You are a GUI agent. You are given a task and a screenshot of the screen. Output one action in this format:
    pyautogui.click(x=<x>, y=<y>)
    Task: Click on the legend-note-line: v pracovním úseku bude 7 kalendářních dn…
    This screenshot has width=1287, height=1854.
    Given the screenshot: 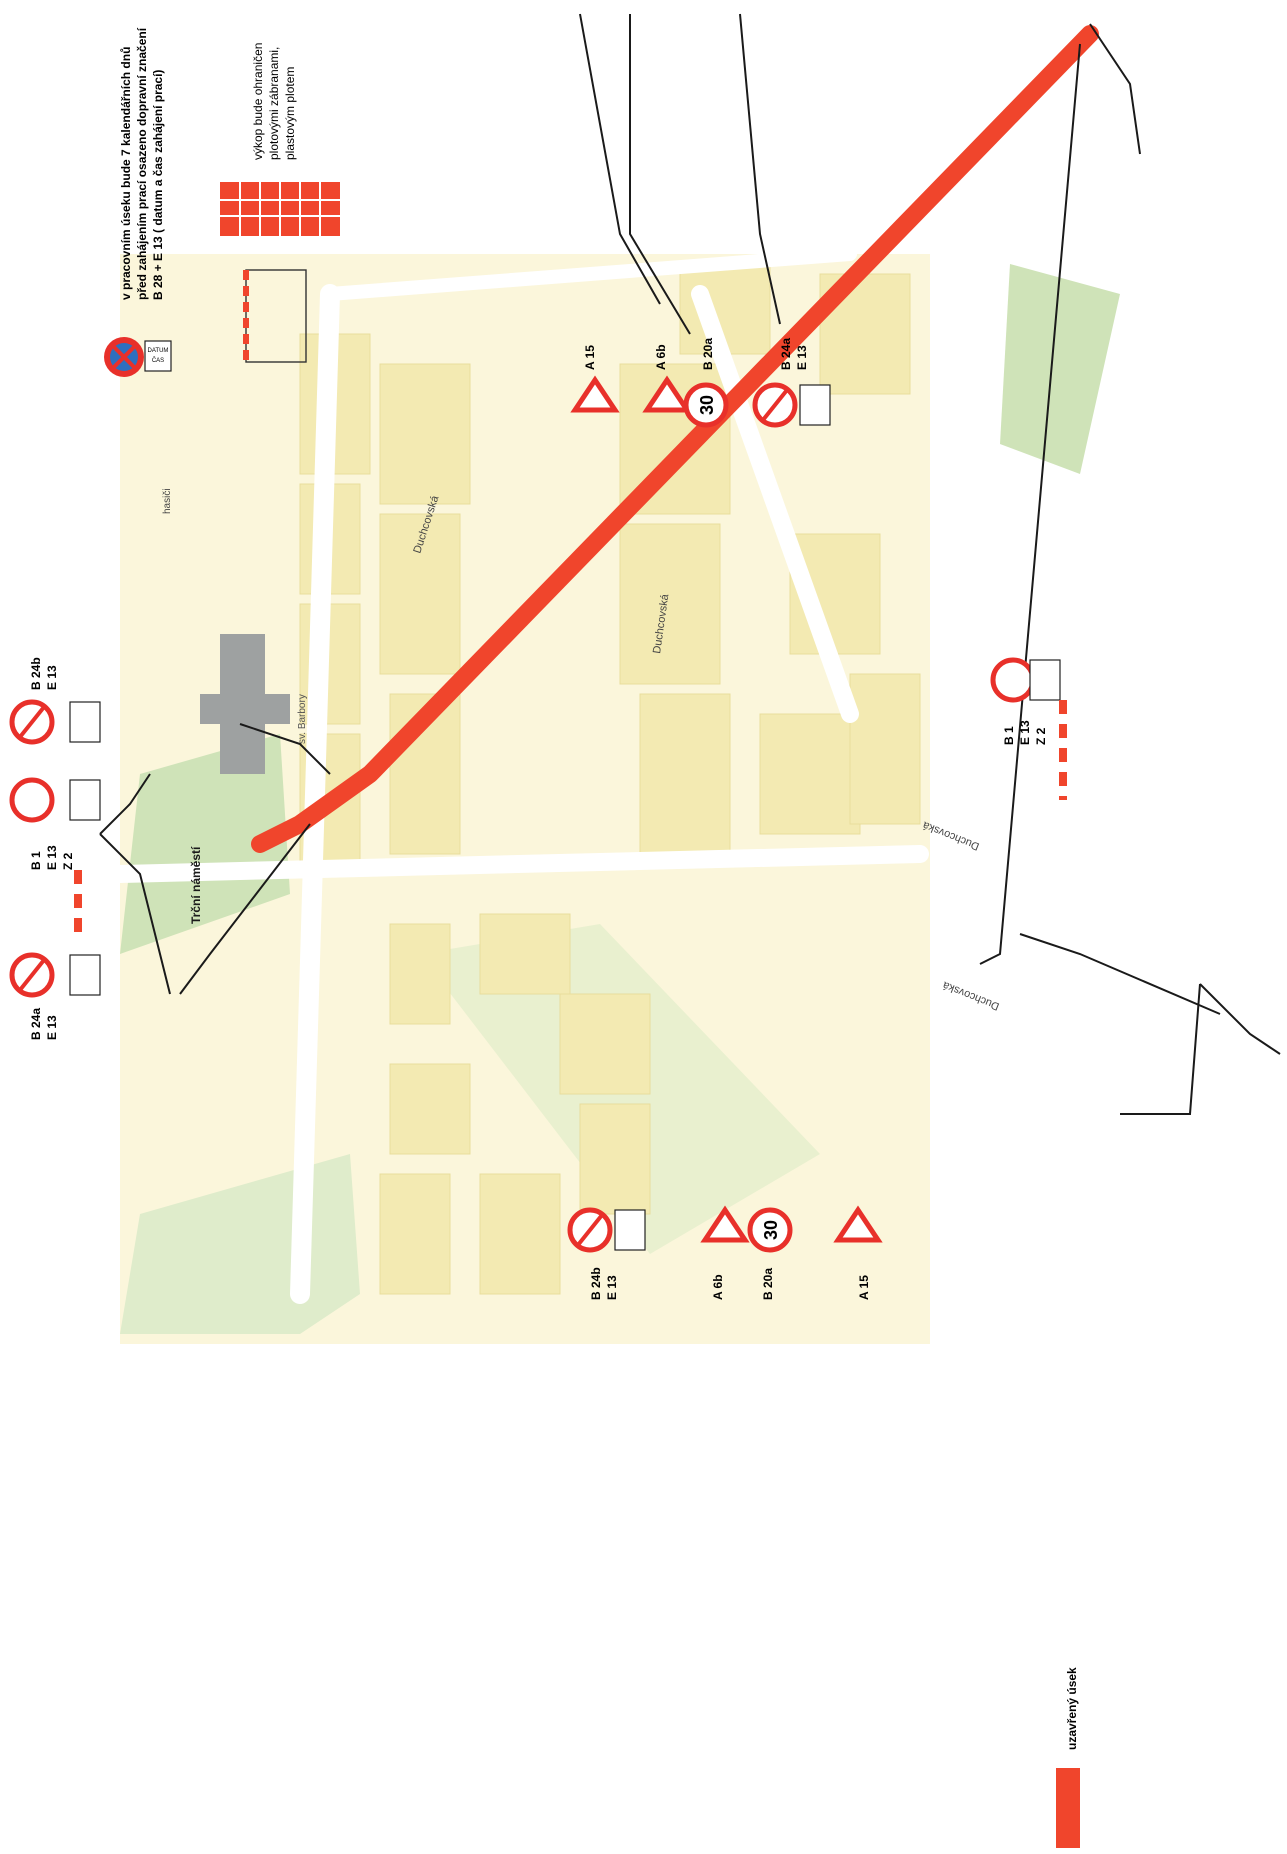 What is the action you would take?
    pyautogui.click(x=126, y=173)
    